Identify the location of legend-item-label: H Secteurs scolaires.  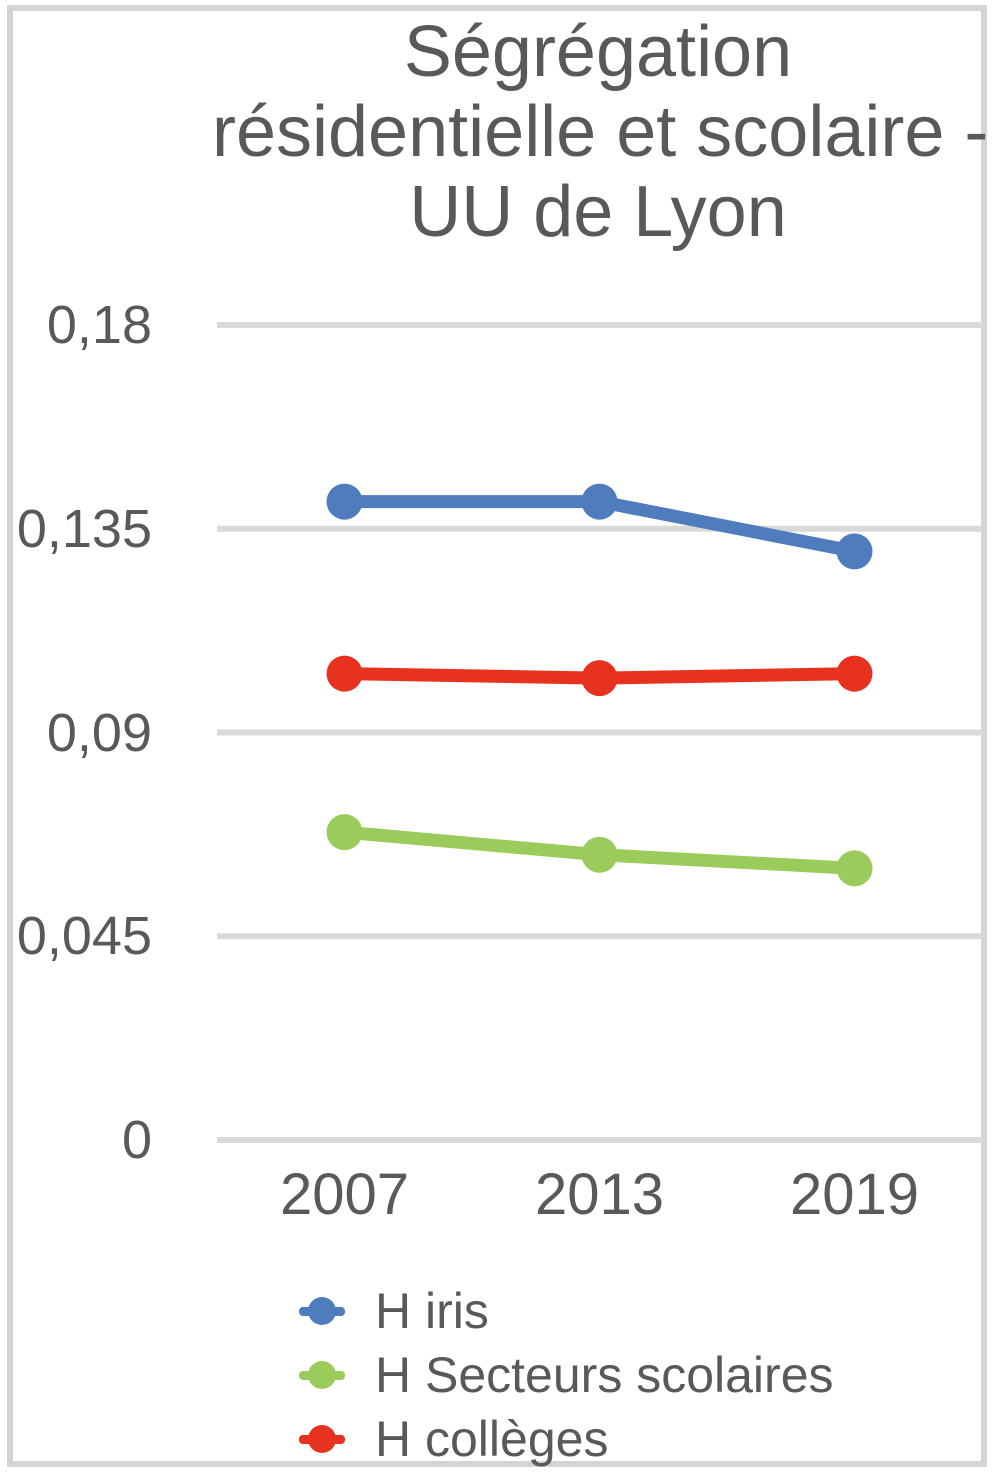
(604, 1375).